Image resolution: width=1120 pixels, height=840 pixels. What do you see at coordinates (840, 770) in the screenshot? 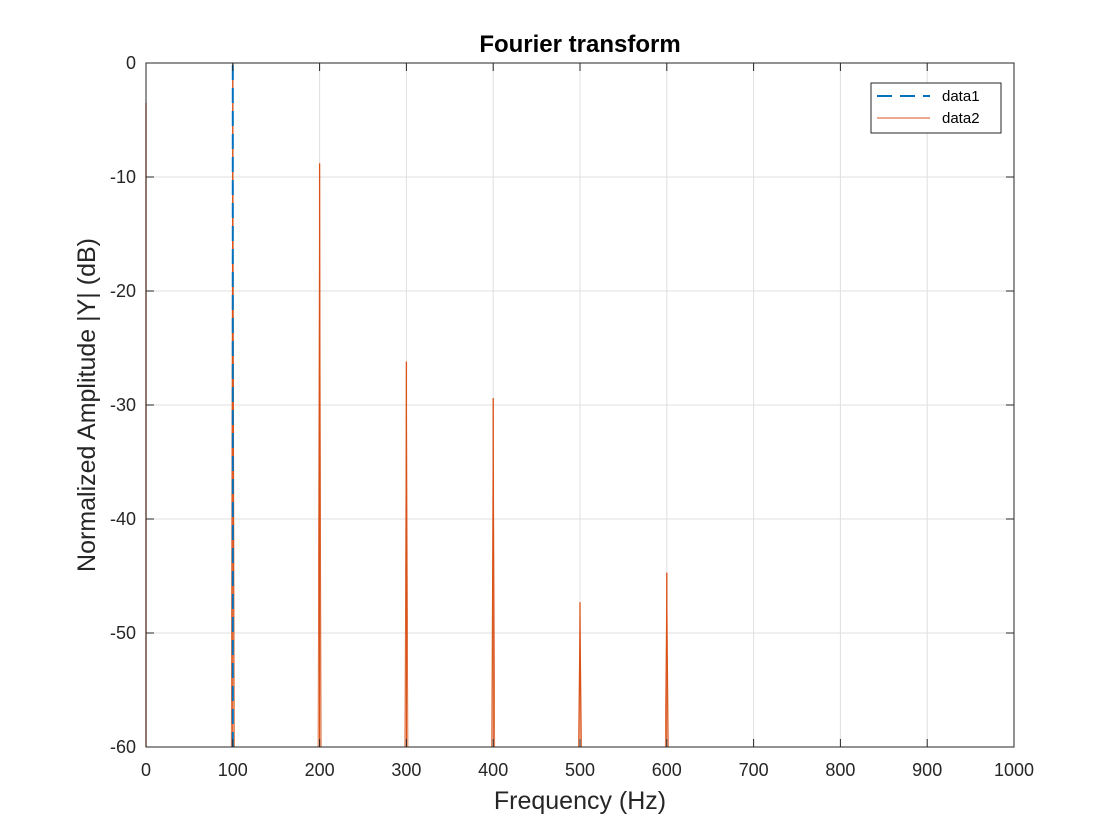
I see `x-tick-label: 800` at bounding box center [840, 770].